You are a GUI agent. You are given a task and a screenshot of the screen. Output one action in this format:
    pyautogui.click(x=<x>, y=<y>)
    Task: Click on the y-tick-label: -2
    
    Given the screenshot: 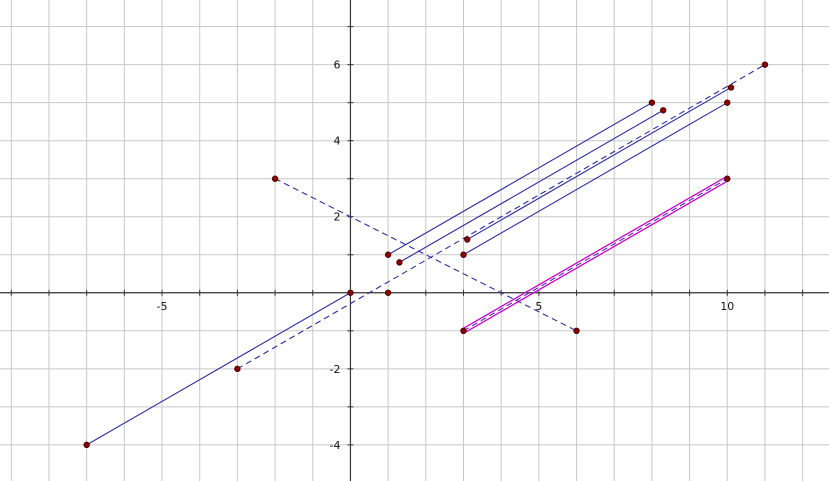 What is the action you would take?
    pyautogui.click(x=334, y=369)
    